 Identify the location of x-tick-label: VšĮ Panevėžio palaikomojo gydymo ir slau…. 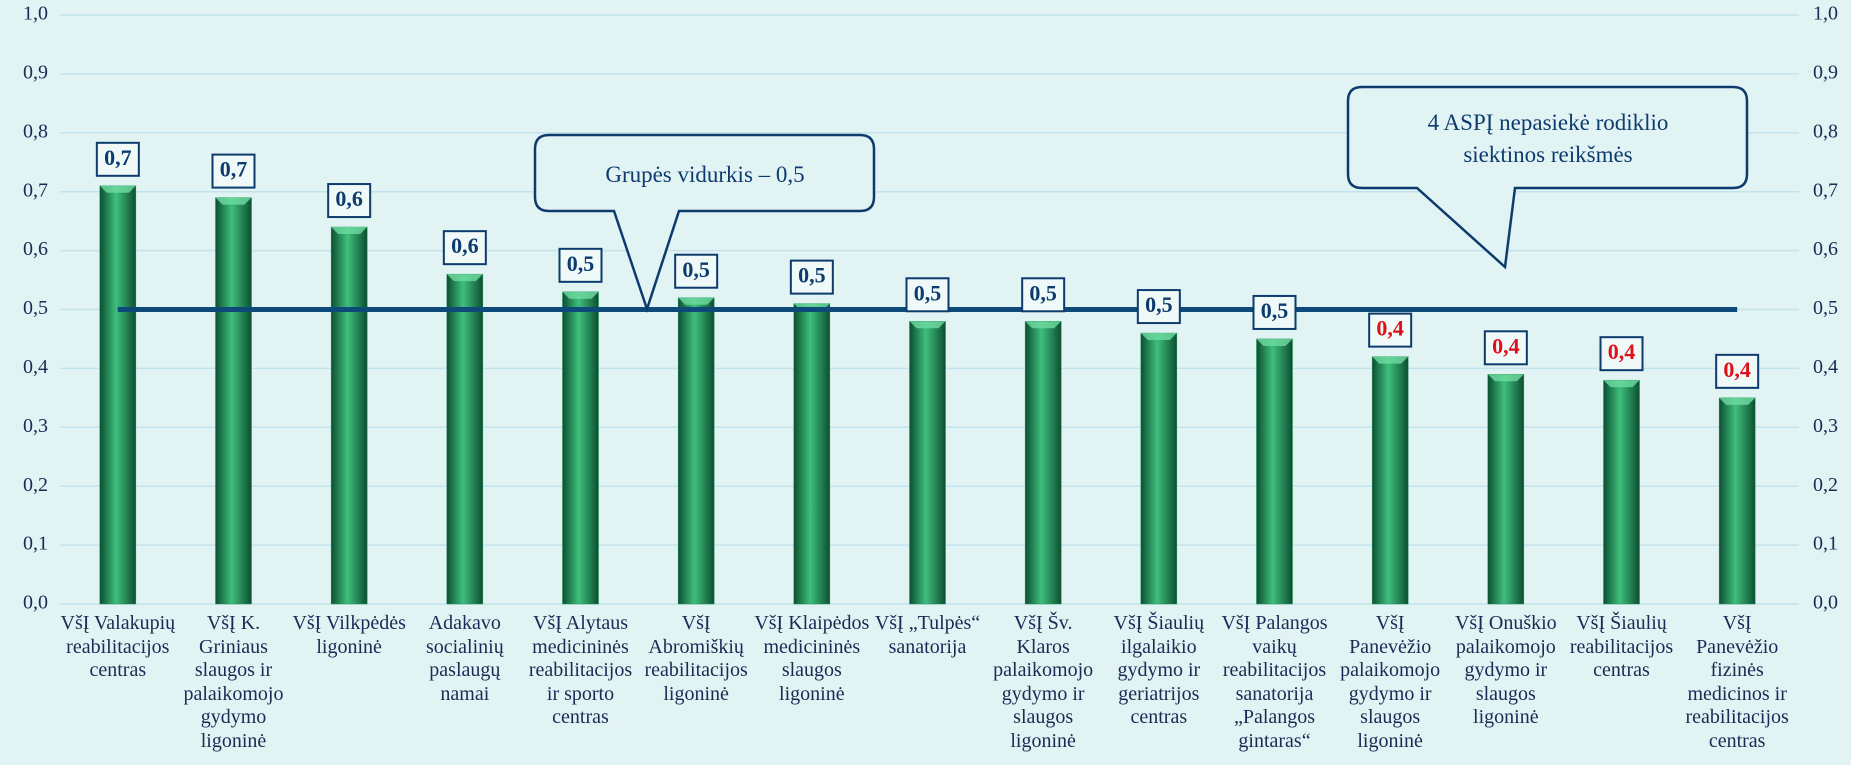
(1390, 682).